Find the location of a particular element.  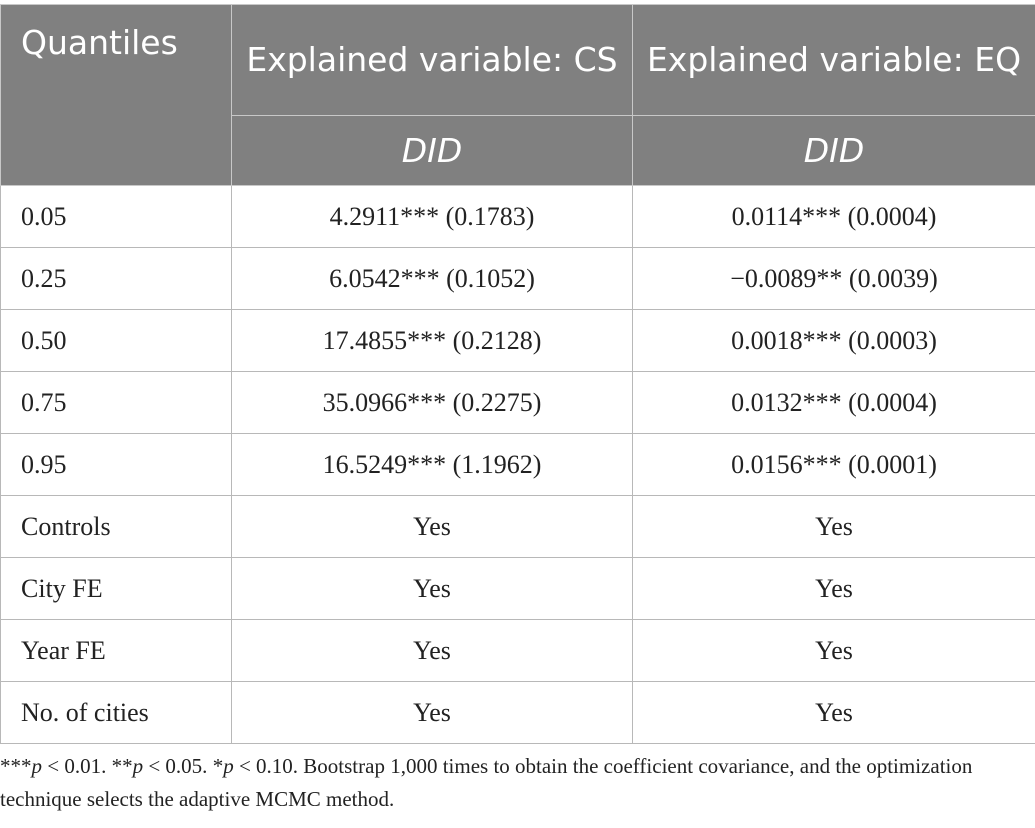

cell-eq: −0.0089** (0.0039) is located at coordinates (833, 278).